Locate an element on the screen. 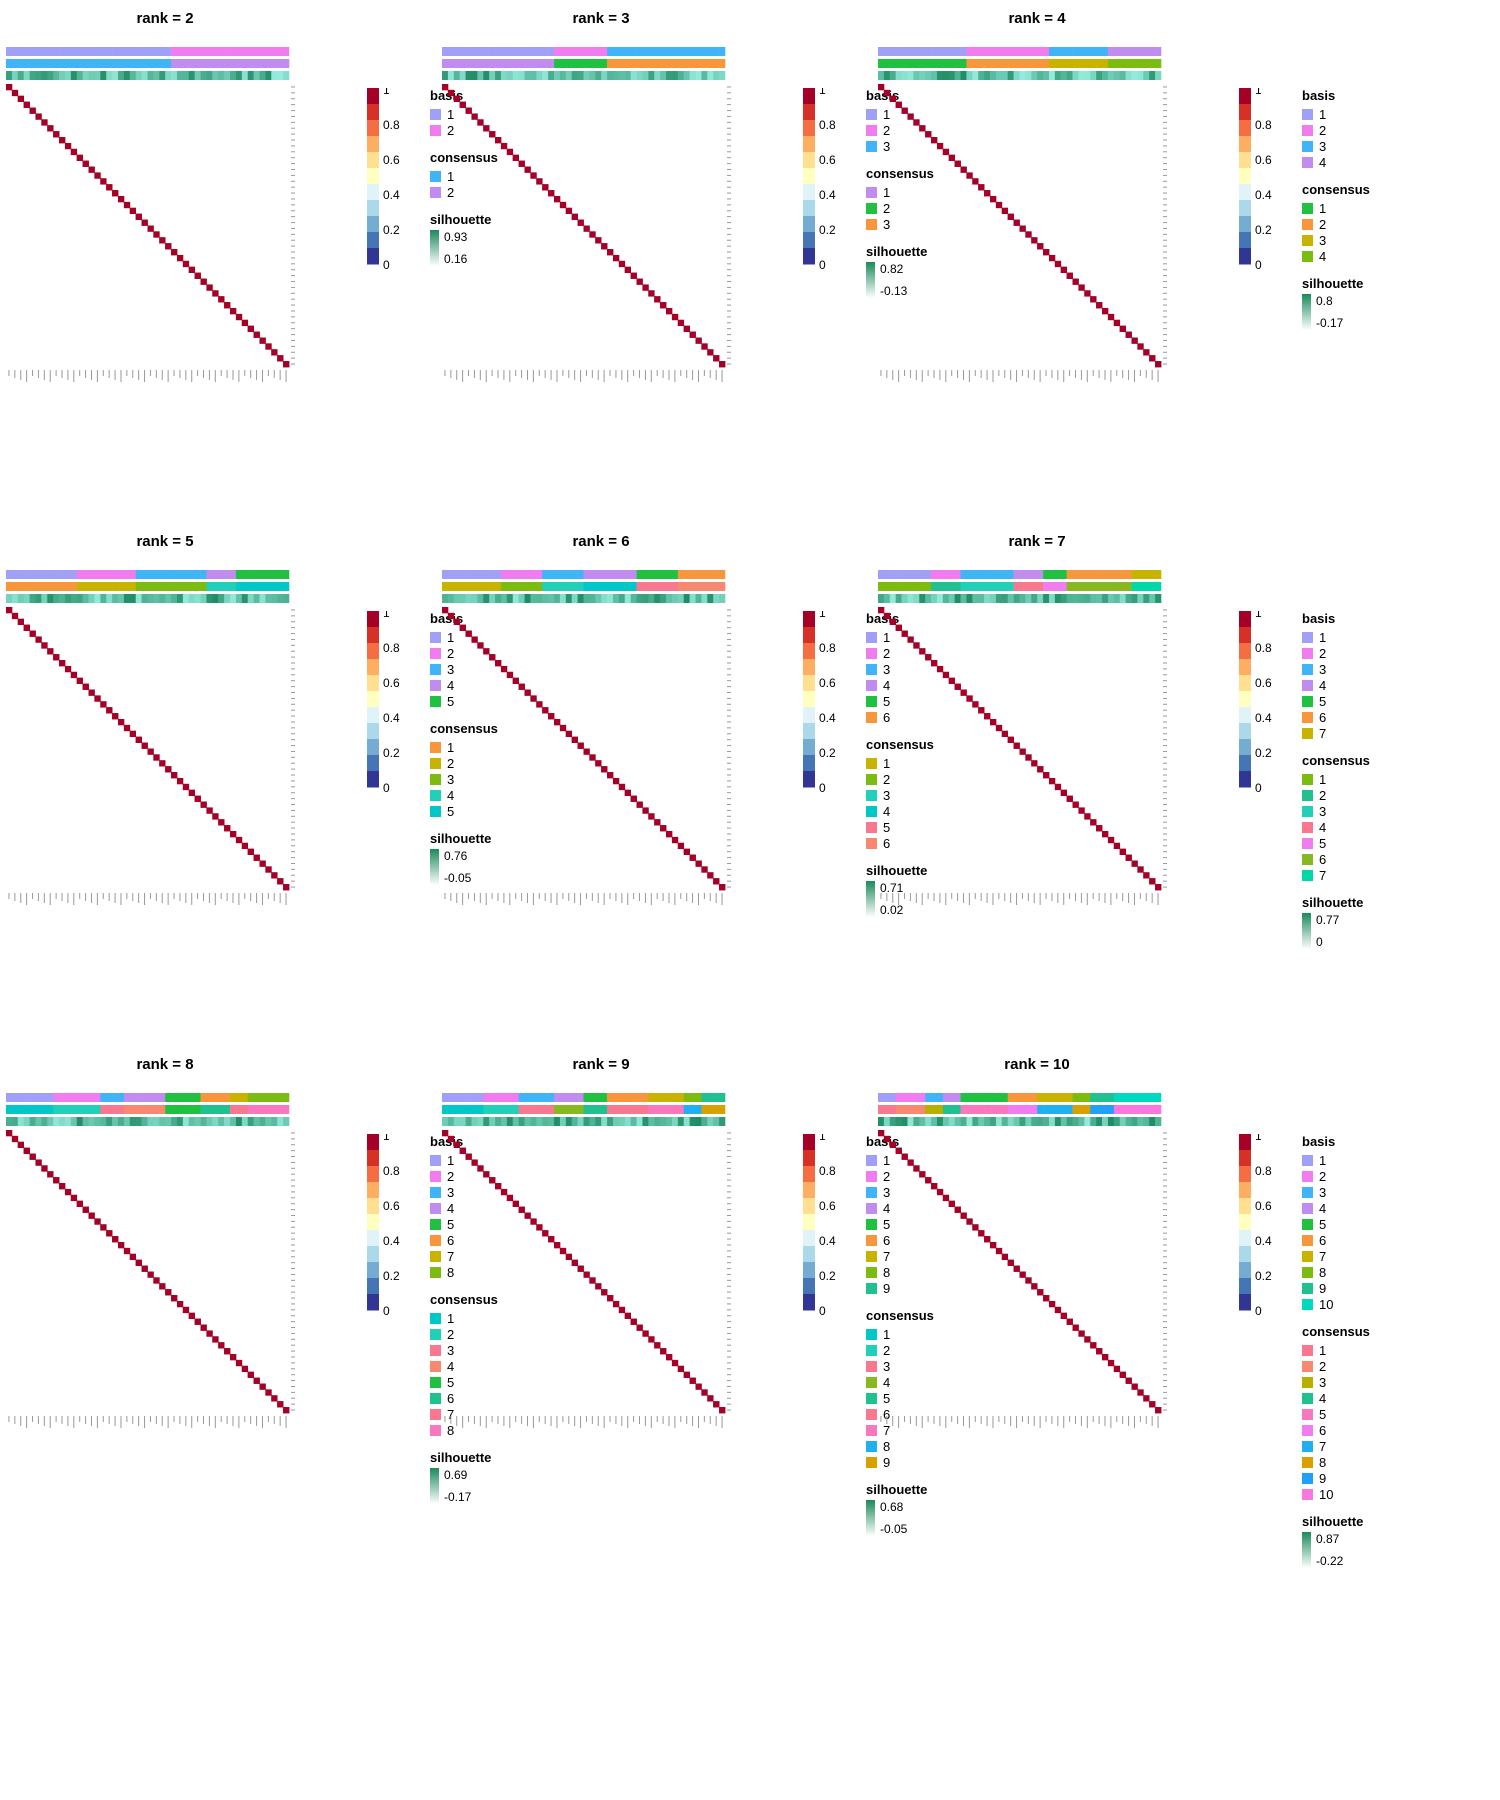 Image resolution: width=1500 pixels, height=1800 pixels. legend-label: 4 is located at coordinates (887, 685).